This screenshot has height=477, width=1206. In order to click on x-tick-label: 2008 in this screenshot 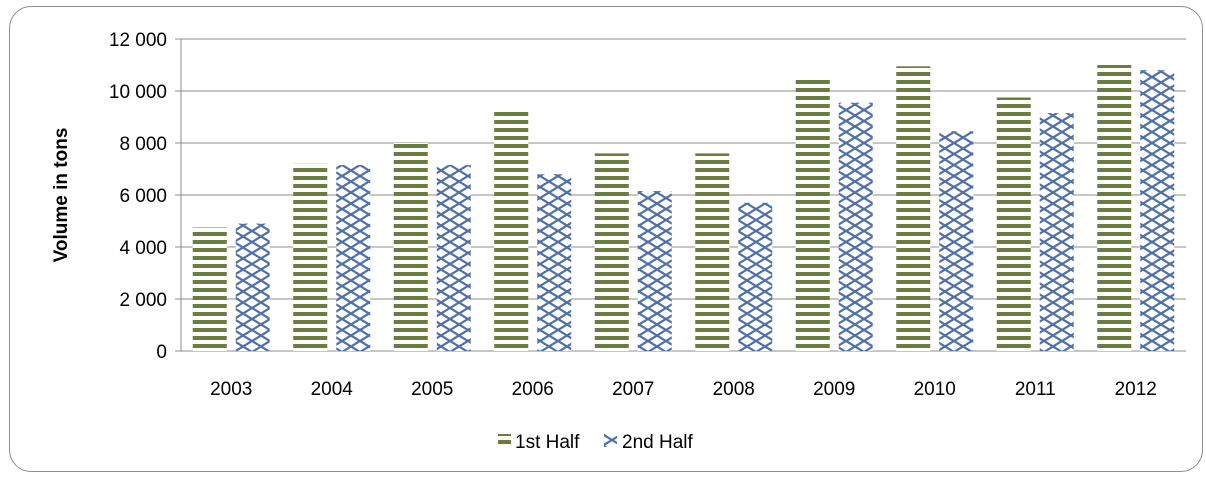, I will do `click(734, 389)`.